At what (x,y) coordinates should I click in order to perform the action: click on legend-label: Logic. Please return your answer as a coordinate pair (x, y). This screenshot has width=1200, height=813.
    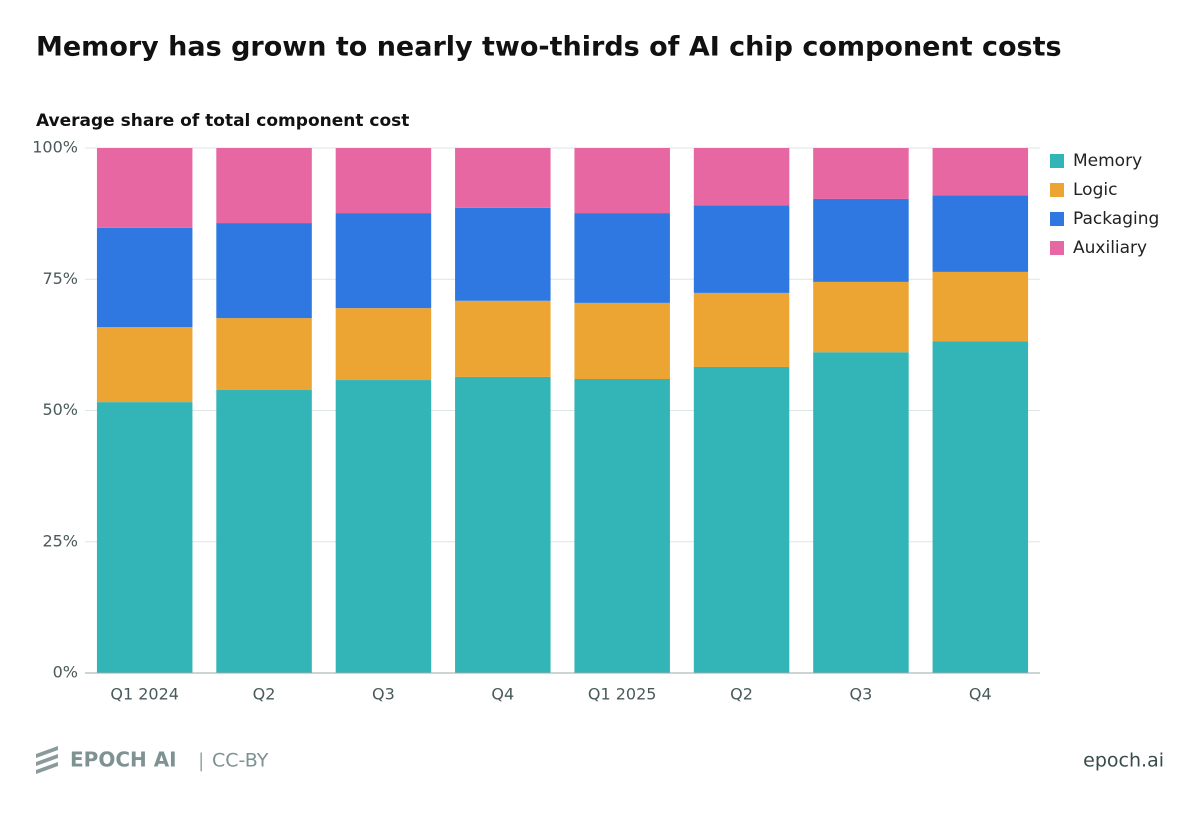
    Looking at the image, I should click on (1095, 190).